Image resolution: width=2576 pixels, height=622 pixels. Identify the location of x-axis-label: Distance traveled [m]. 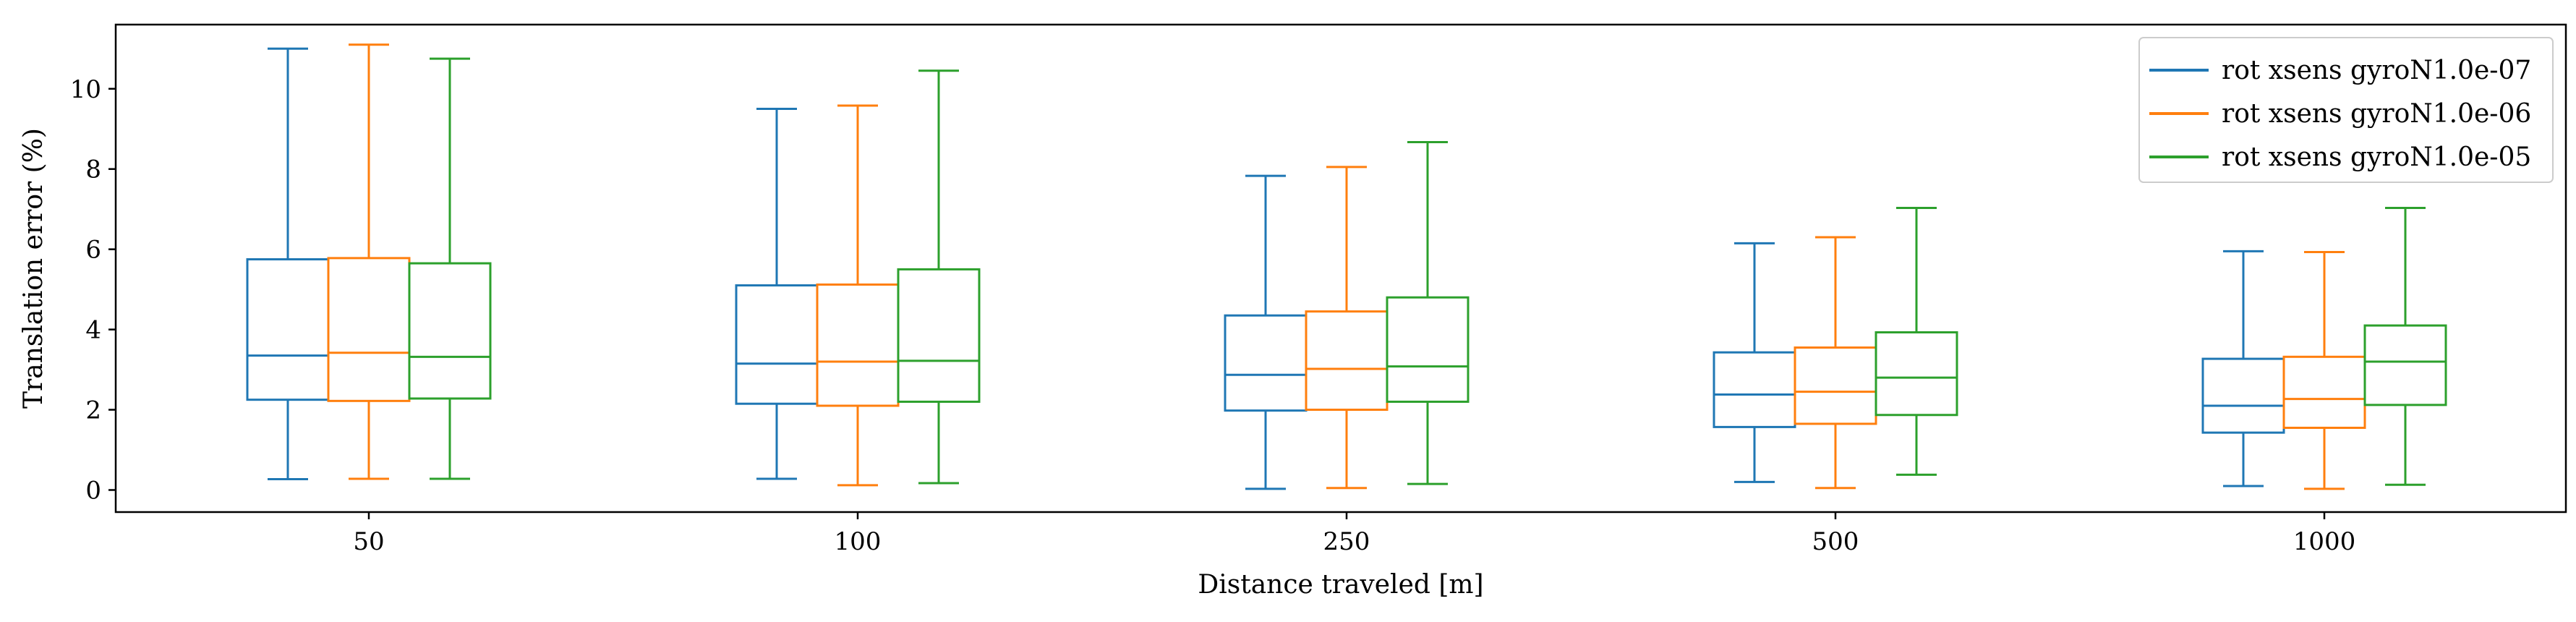
(1340, 585).